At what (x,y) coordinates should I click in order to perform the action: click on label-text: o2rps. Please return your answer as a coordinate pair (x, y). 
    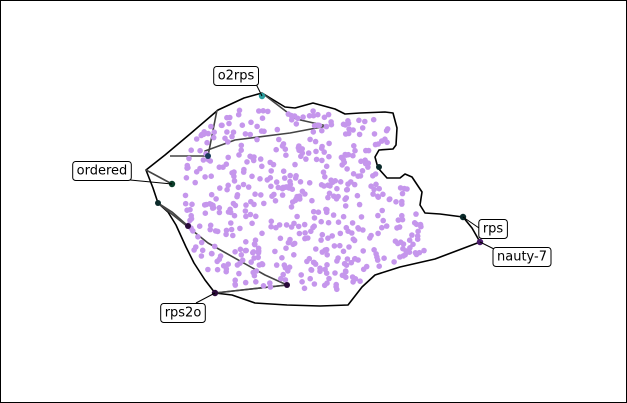
    Looking at the image, I should click on (236, 76).